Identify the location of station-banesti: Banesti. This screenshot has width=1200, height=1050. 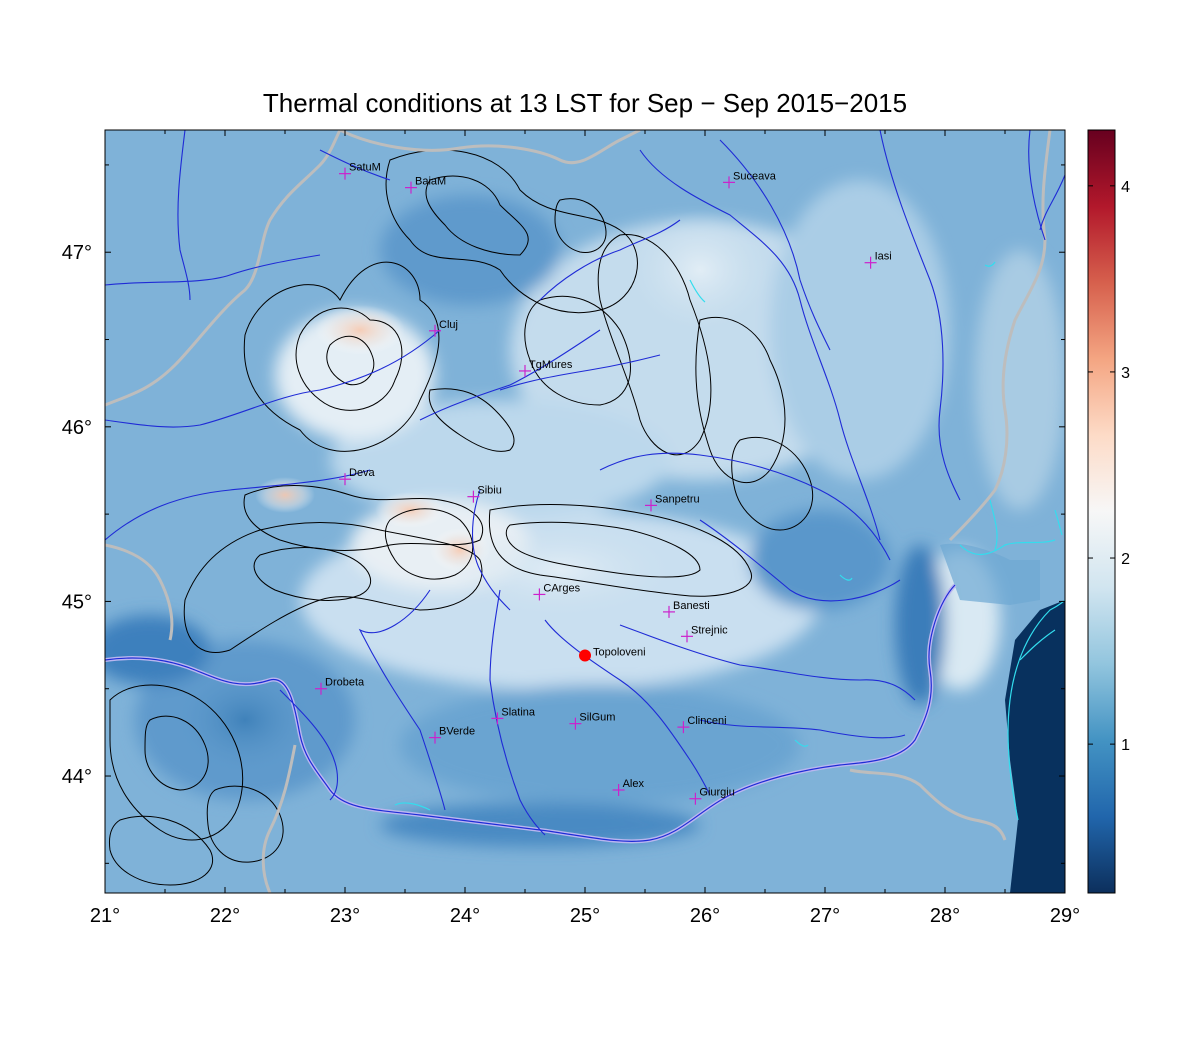
(686, 609).